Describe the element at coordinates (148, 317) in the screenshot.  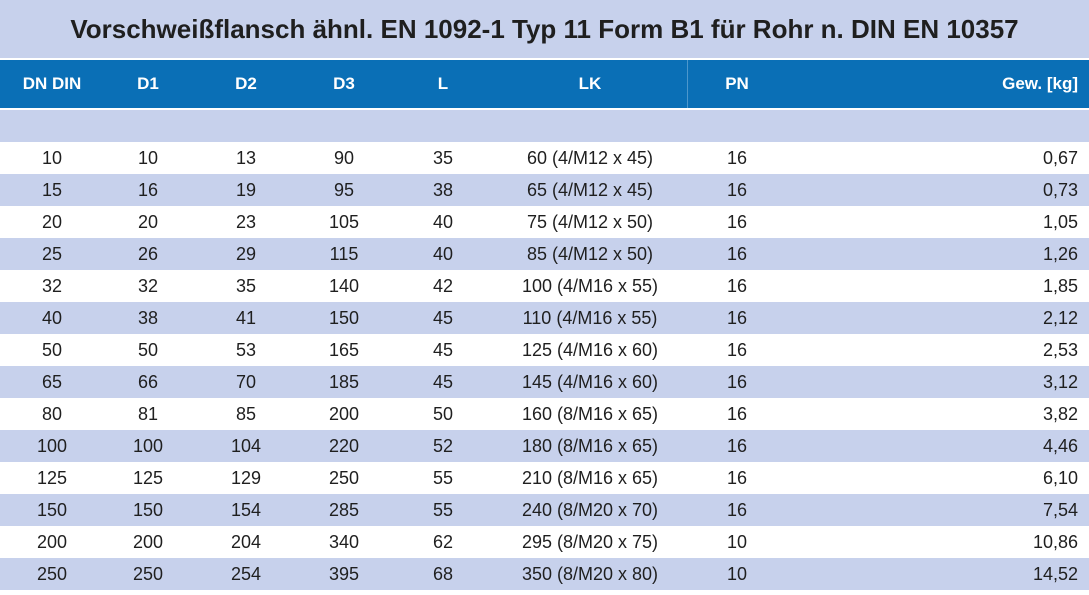
I see `table-cell: 38` at that location.